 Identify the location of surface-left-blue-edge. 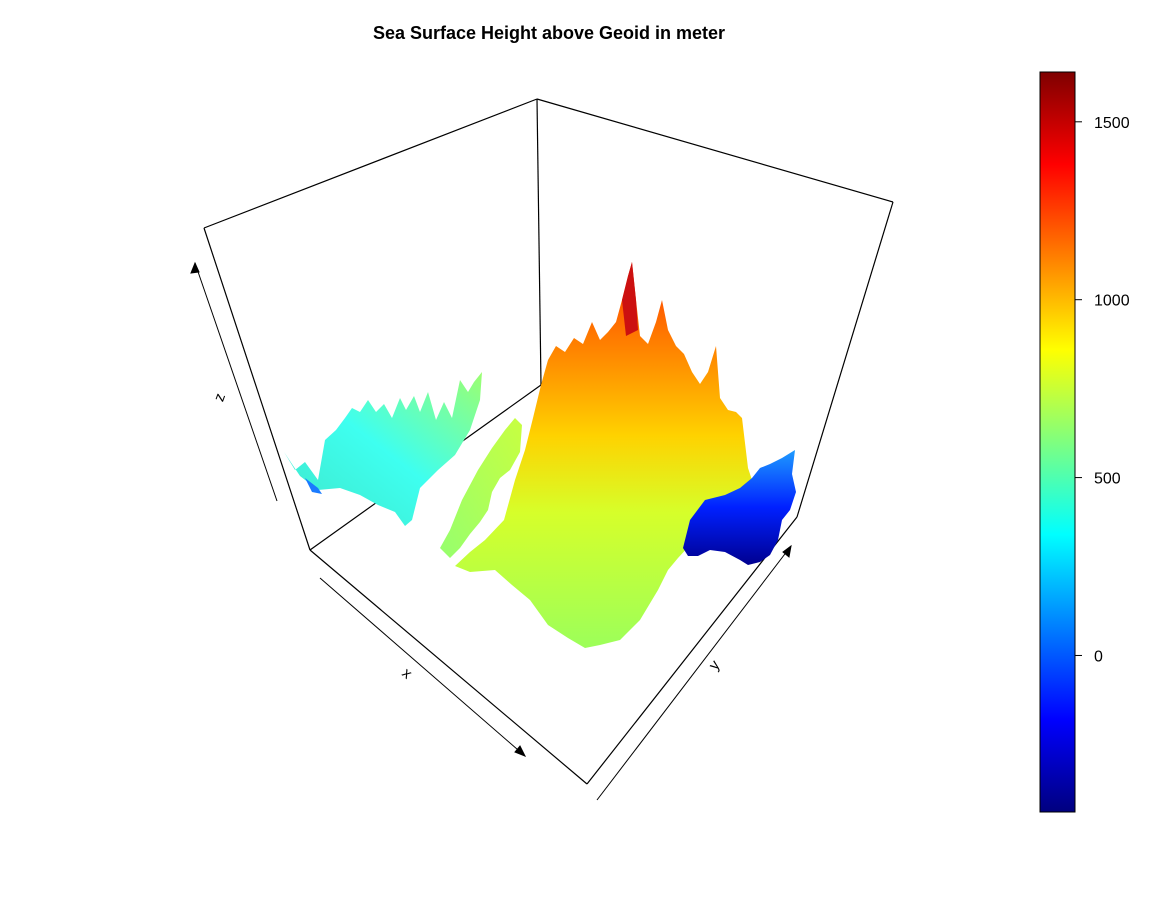
(313, 486).